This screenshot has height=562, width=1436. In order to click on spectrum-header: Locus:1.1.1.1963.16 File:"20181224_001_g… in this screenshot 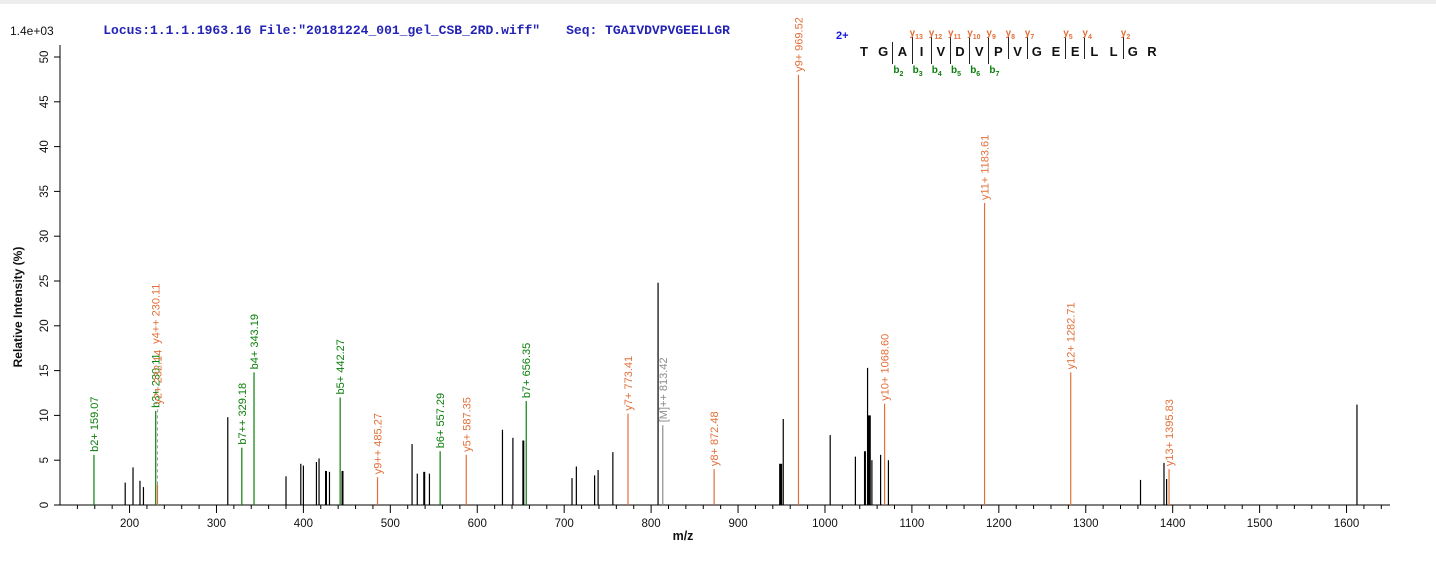, I will do `click(401, 30)`.